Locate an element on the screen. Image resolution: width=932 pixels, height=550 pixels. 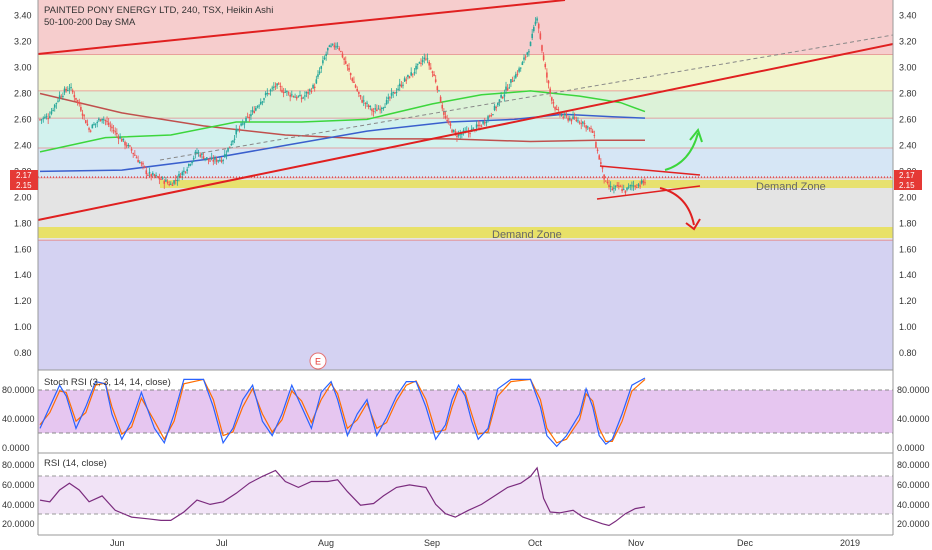
rsi-tick-left: 40.0000 is located at coordinates (18, 505).